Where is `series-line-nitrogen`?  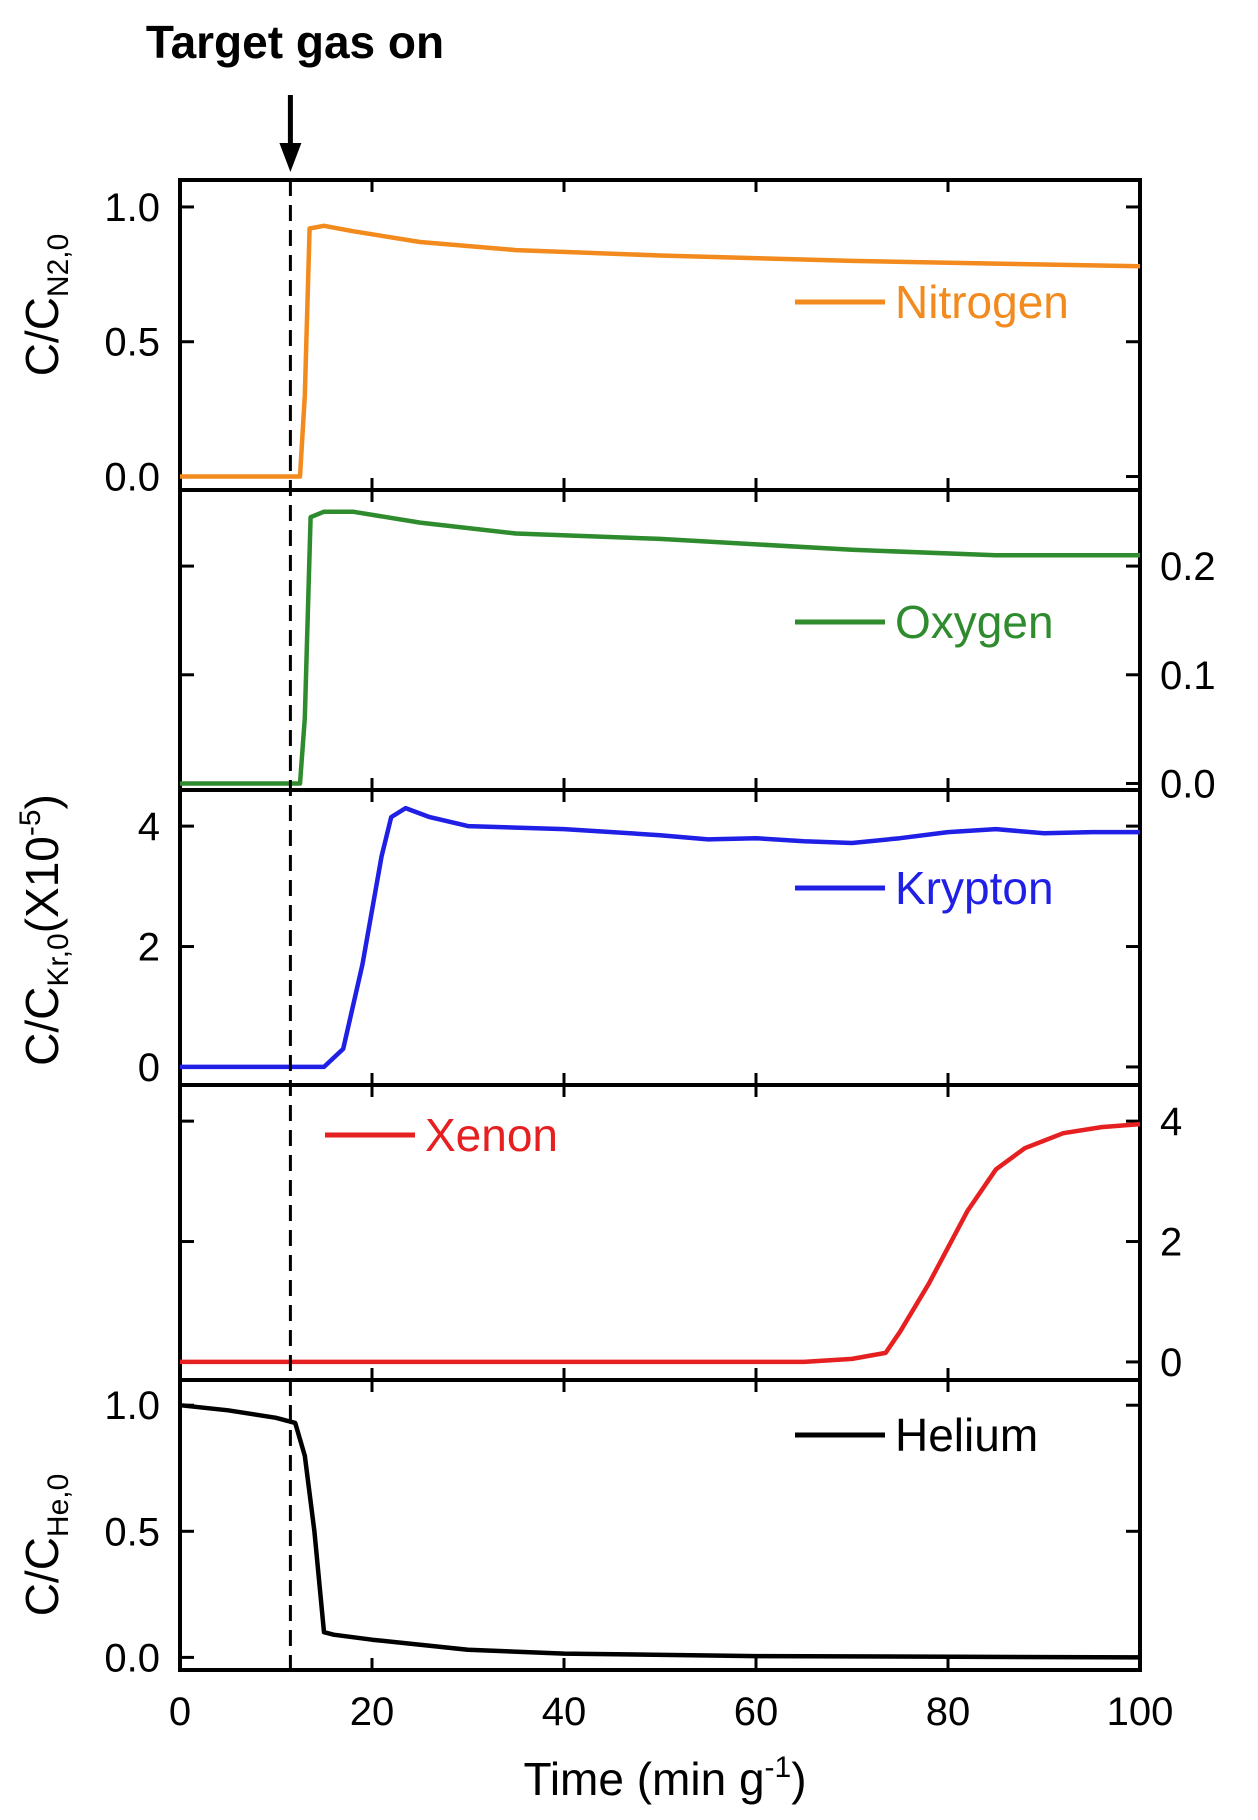
series-line-nitrogen is located at coordinates (660, 351).